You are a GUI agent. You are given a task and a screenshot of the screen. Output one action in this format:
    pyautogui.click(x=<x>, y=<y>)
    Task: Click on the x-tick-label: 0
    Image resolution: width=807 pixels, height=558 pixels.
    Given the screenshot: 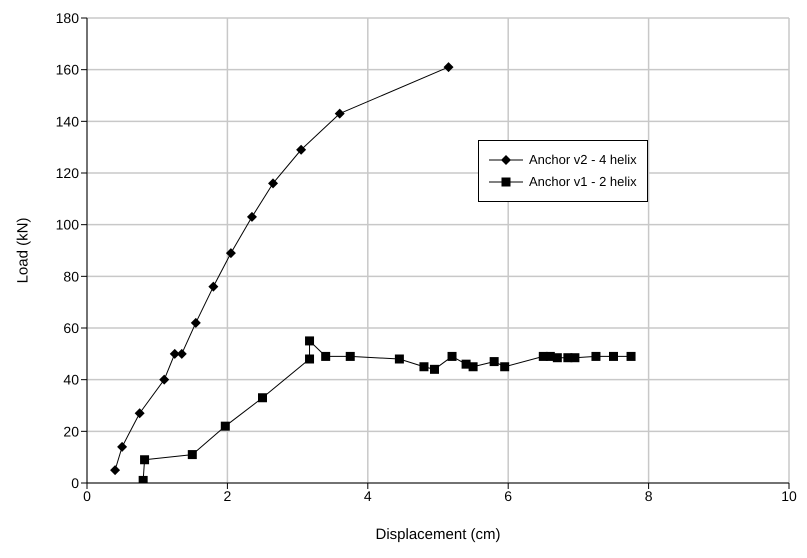 What is the action you would take?
    pyautogui.click(x=87, y=496)
    